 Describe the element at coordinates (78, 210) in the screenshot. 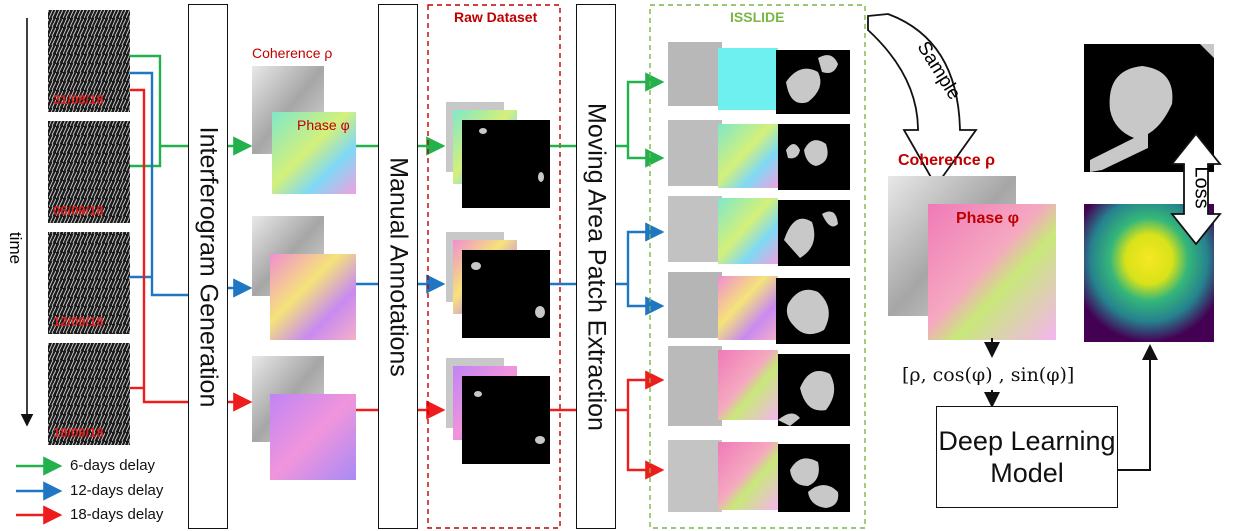

I see `date-2: 06/09/18` at that location.